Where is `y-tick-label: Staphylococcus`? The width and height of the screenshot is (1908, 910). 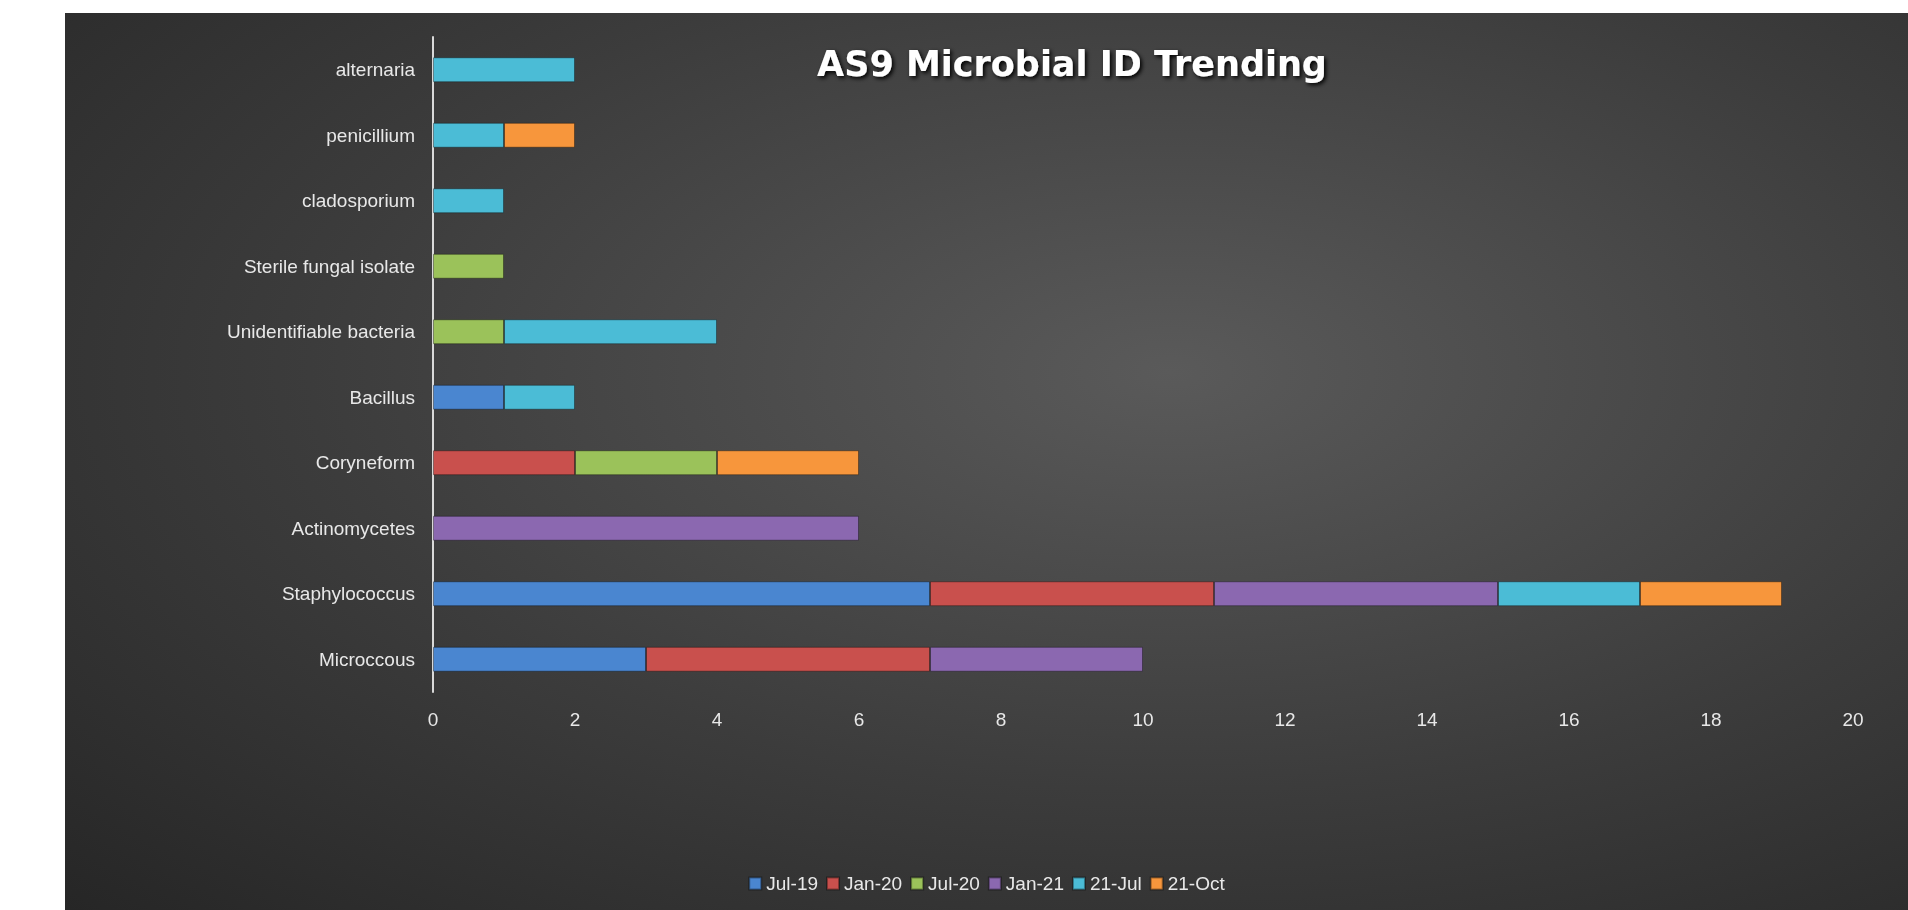
y-tick-label: Staphylococcus is located at coordinates (348, 594).